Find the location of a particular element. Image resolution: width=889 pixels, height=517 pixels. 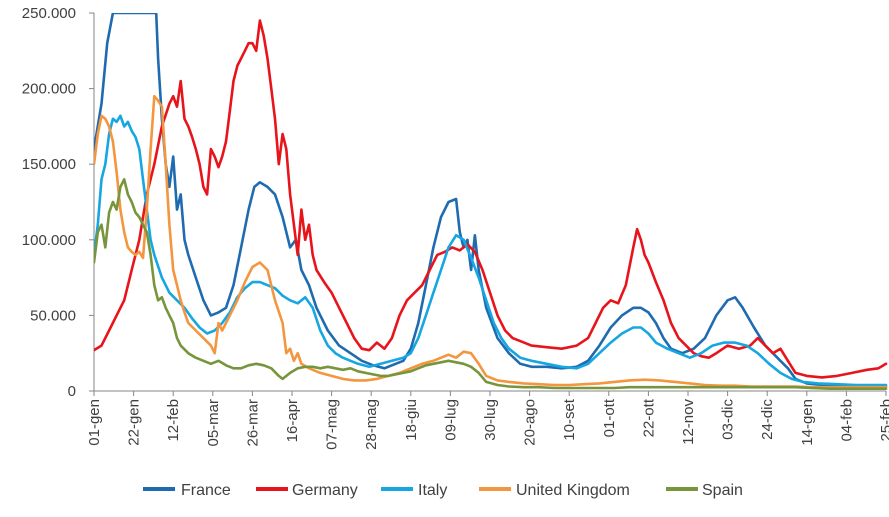

x-tick-label: 14-gen is located at coordinates (807, 422).